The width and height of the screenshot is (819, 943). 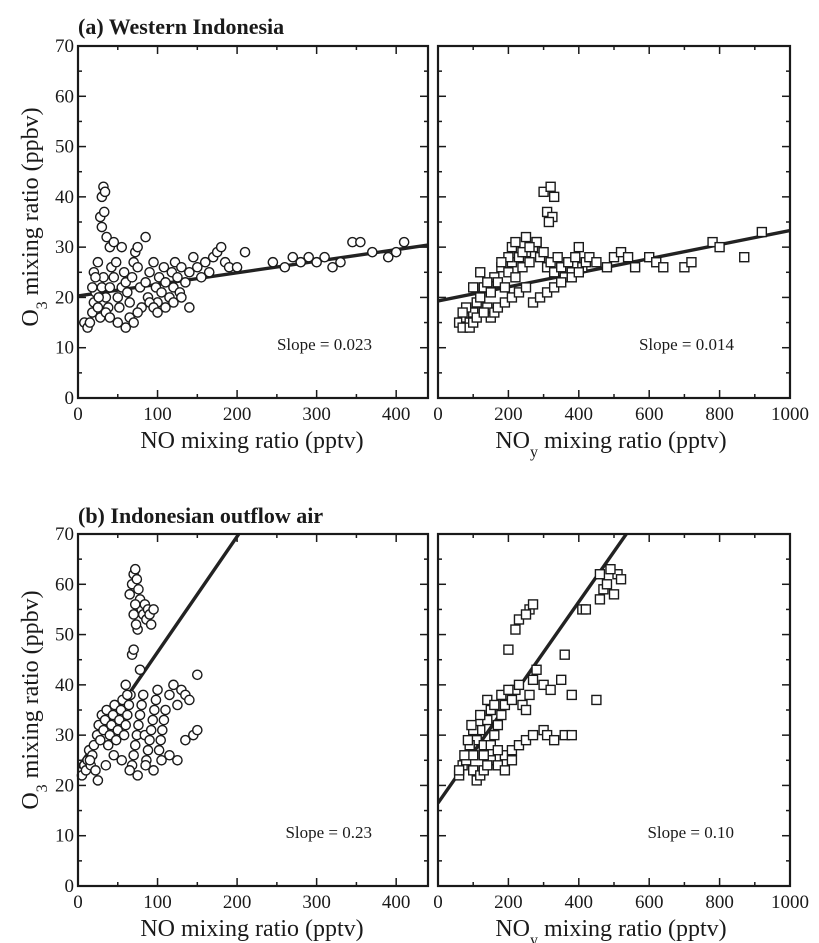 I want to click on ytick-label: 40, so click(x=64, y=685).